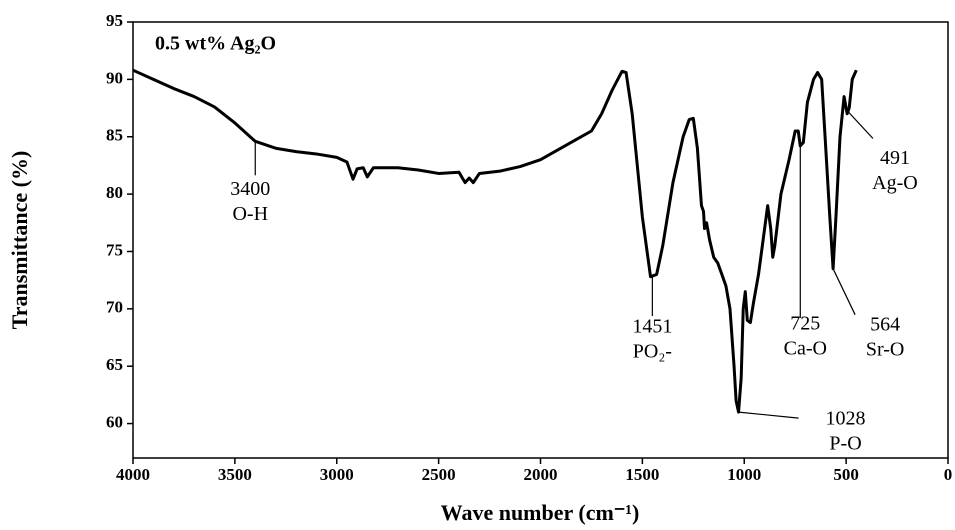 This screenshot has width=955, height=530. I want to click on annotation-wavenumber: 491, so click(895, 158).